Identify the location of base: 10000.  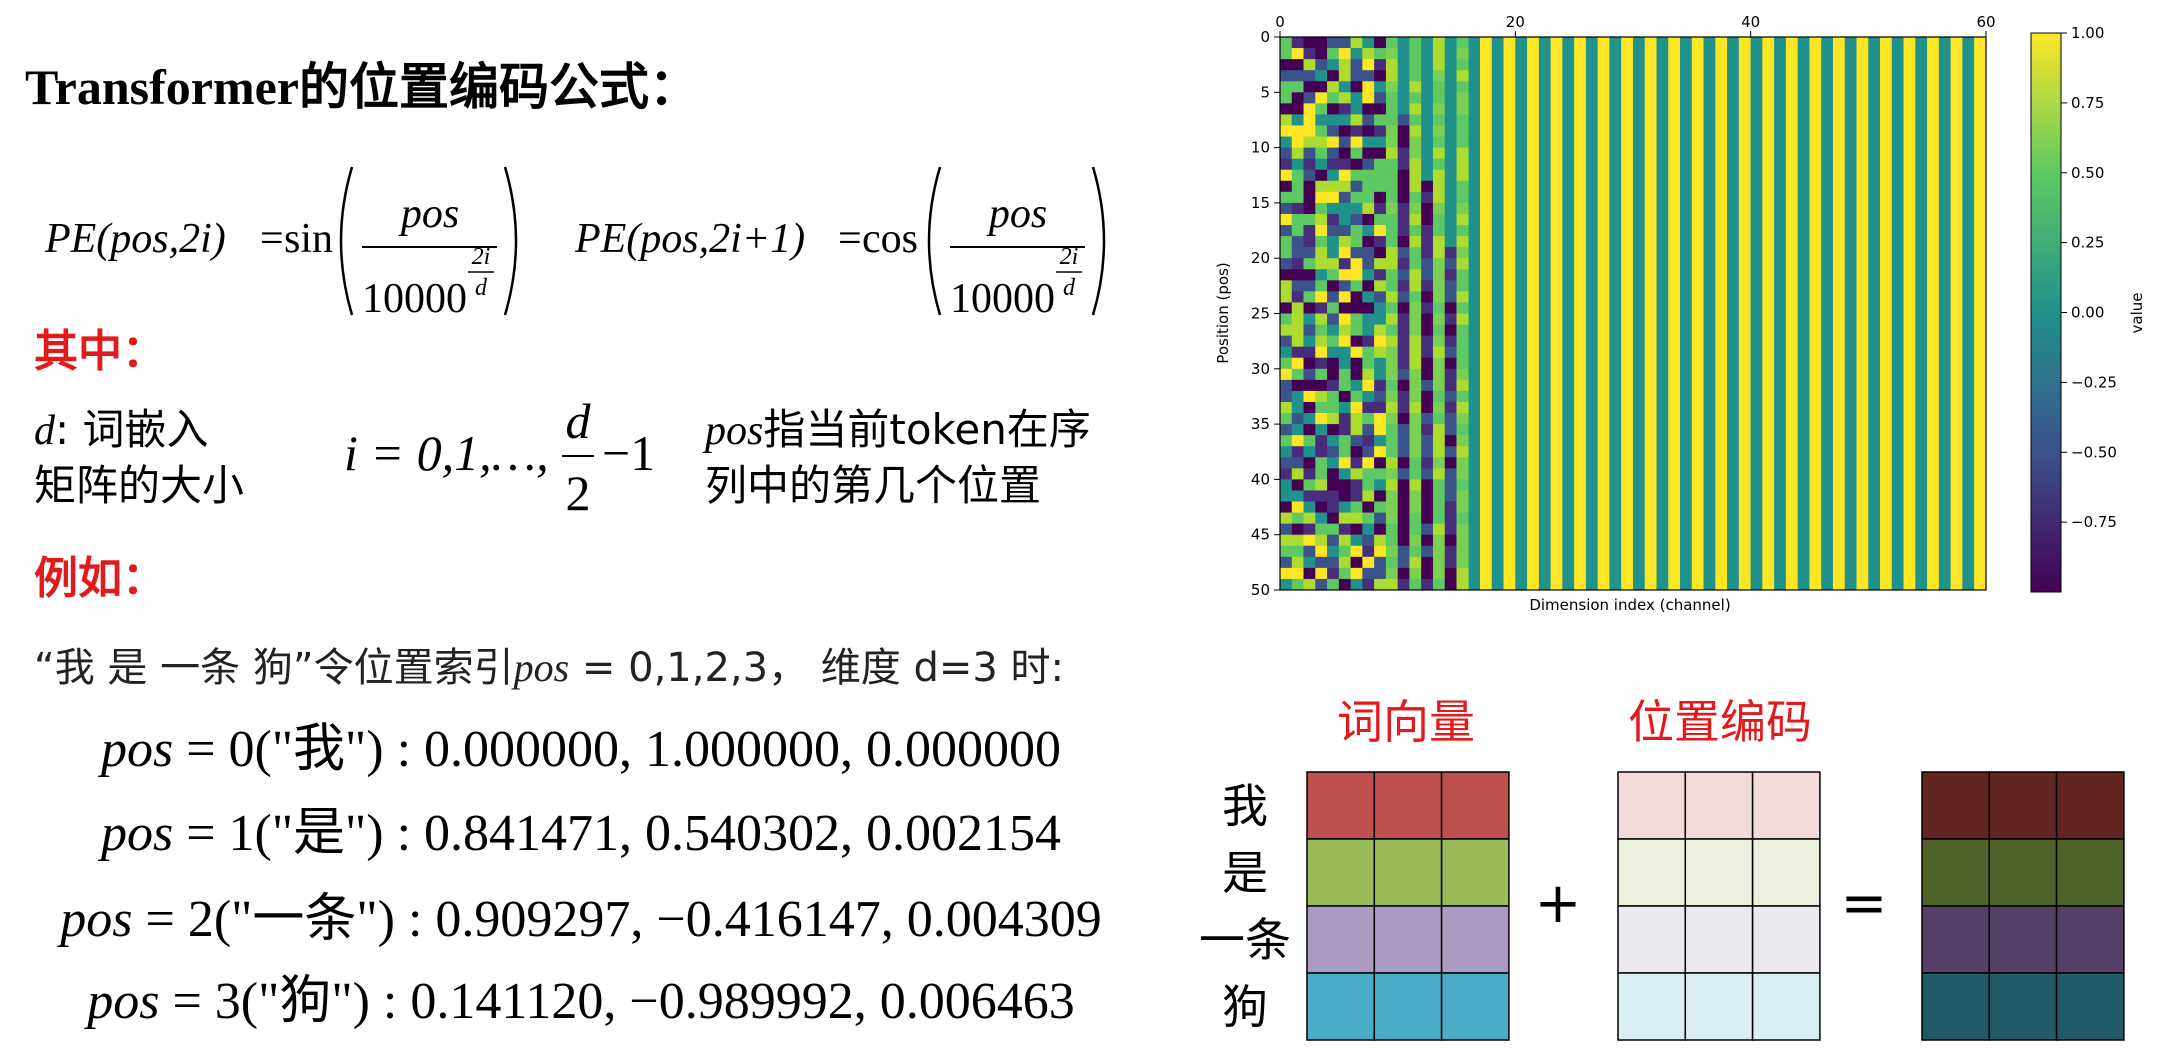
(414, 299).